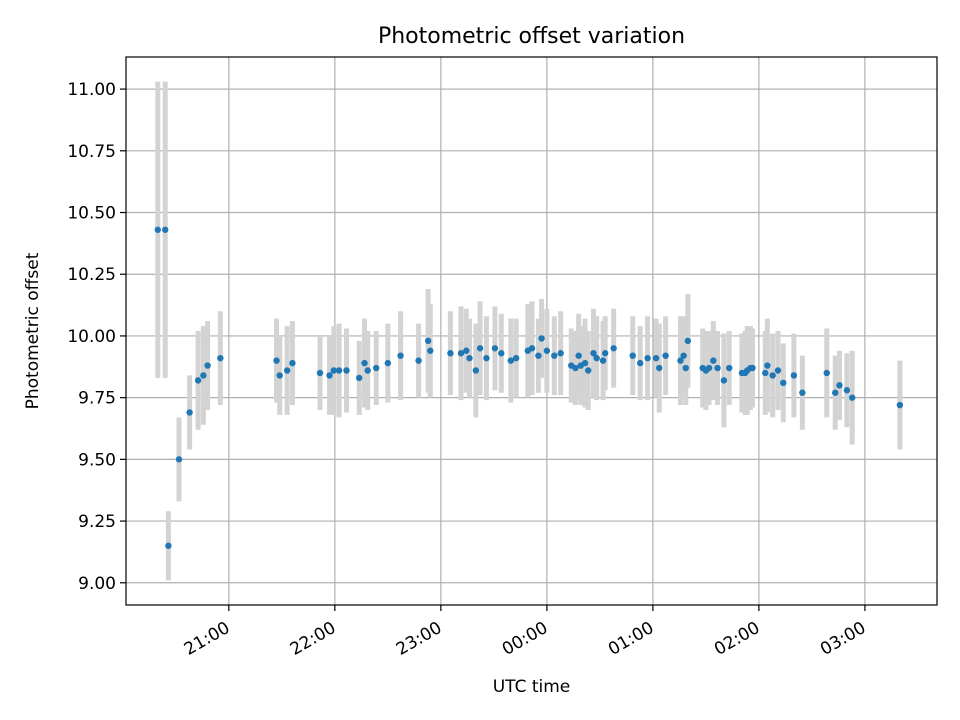  Describe the element at coordinates (97, 399) in the screenshot. I see `y-tick-label: 9.75` at that location.